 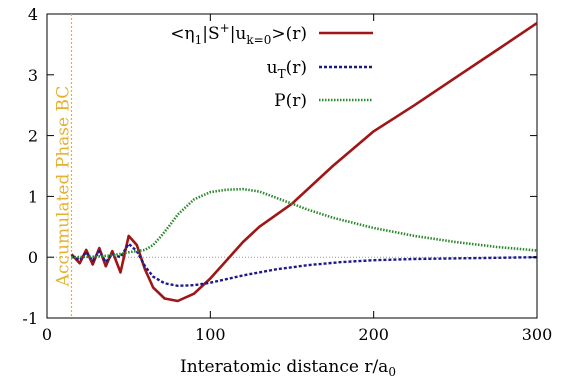 What do you see at coordinates (30, 318) in the screenshot?
I see `y-tick-label: -1` at bounding box center [30, 318].